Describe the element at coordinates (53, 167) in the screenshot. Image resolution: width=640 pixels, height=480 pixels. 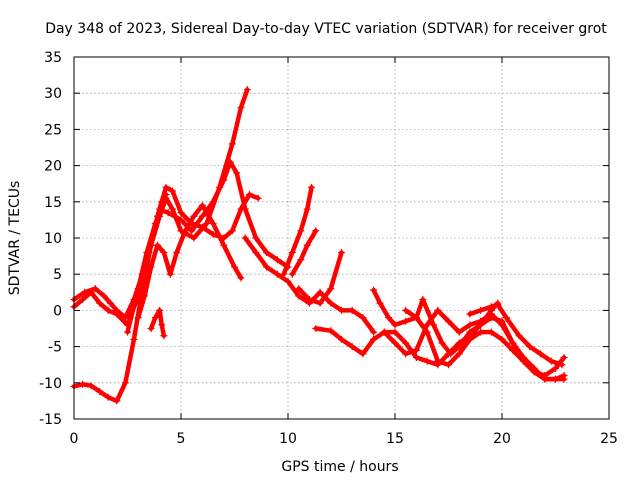
I see `y-tick-label: 20` at that location.